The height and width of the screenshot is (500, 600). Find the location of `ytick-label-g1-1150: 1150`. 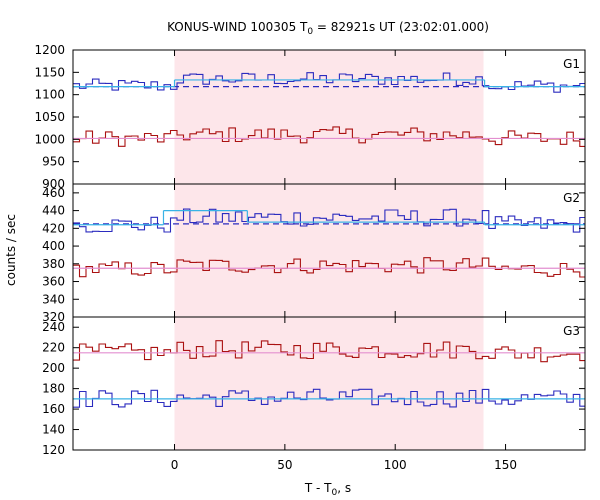

ytick-label-g1-1150: 1150 is located at coordinates (49, 72).